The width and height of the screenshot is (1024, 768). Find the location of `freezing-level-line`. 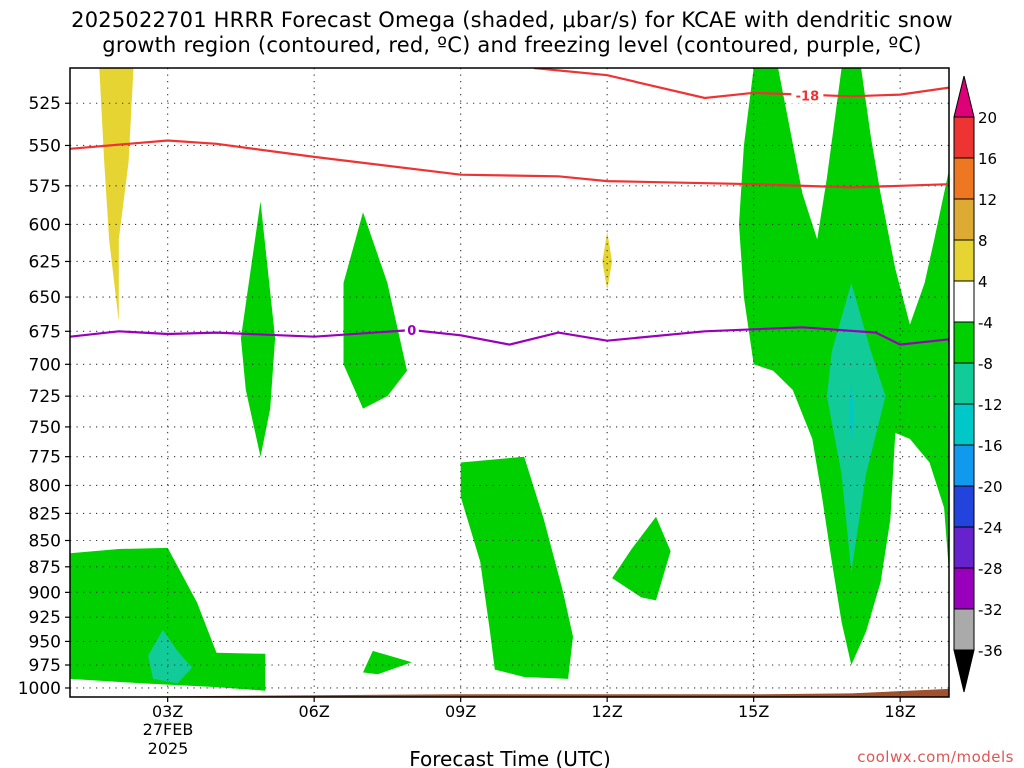

freezing-level-line is located at coordinates (509, 336).